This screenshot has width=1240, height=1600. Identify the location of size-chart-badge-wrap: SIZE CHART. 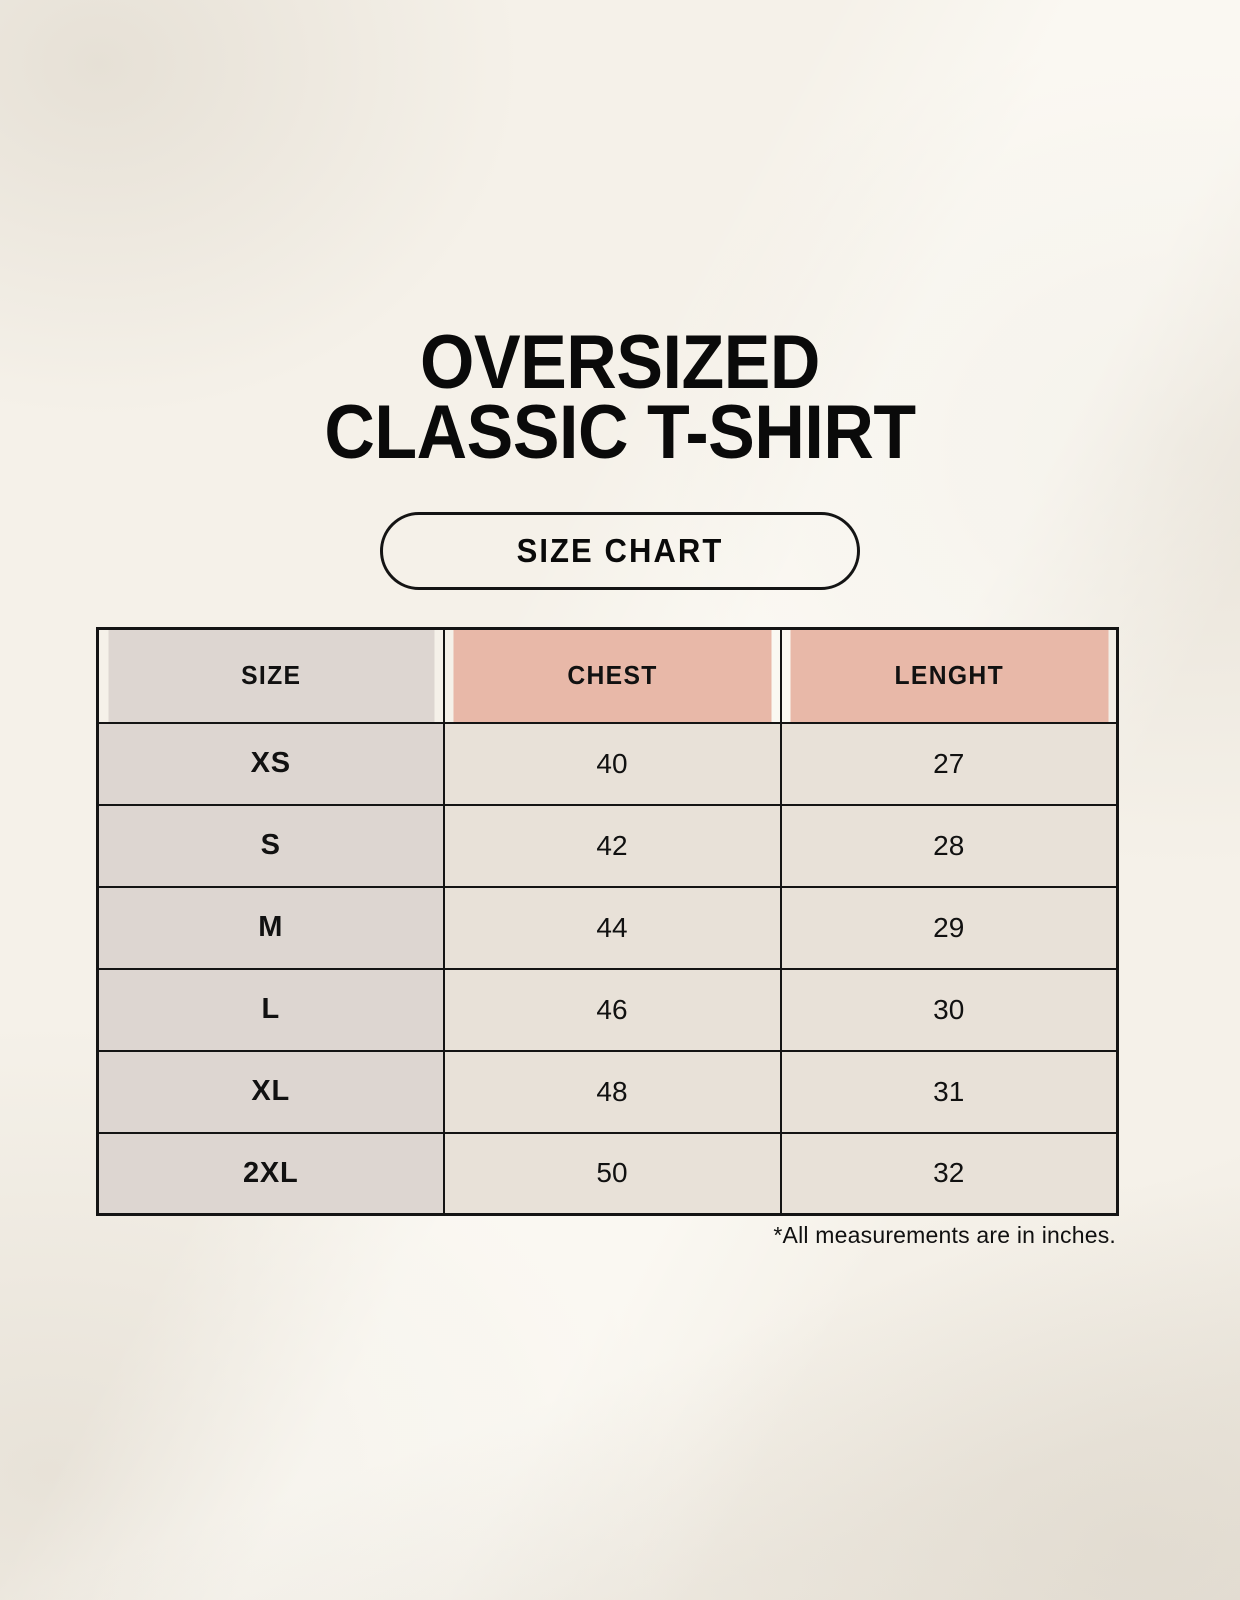
(620, 551).